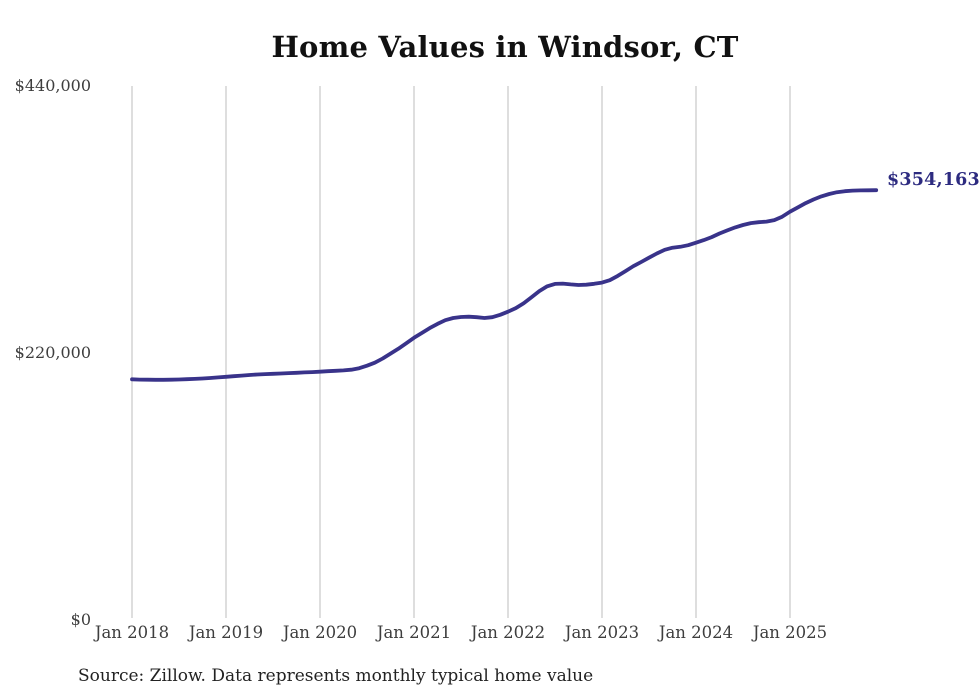  I want to click on x-axis-tick-label: Jan 2024, so click(696, 632).